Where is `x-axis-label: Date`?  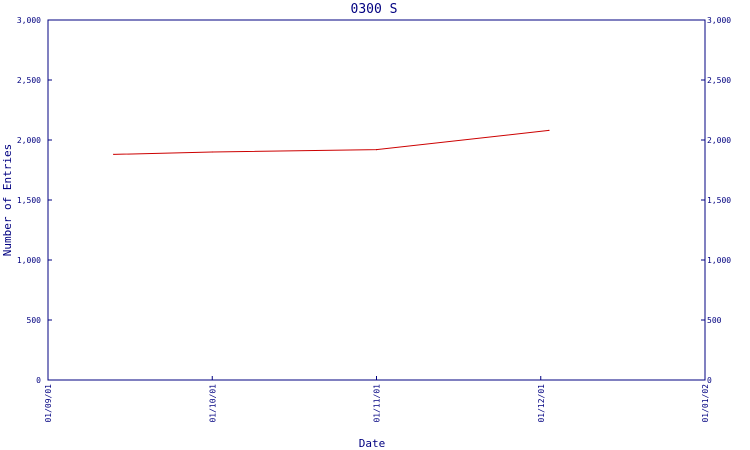 x-axis-label: Date is located at coordinates (372, 443).